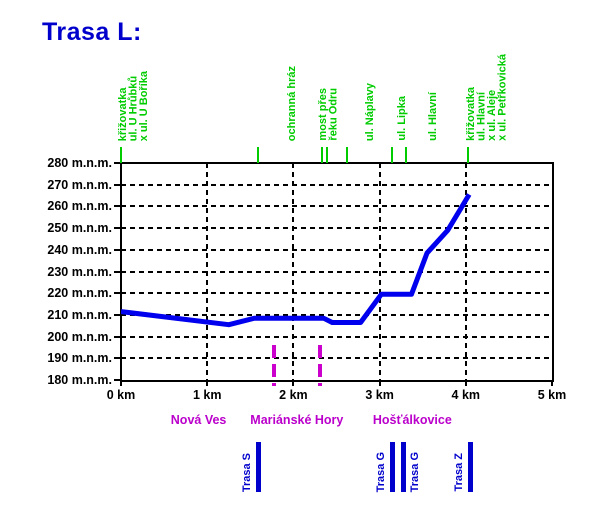  What do you see at coordinates (292, 103) in the screenshot?
I see `annotation-label: ochranná hráz` at bounding box center [292, 103].